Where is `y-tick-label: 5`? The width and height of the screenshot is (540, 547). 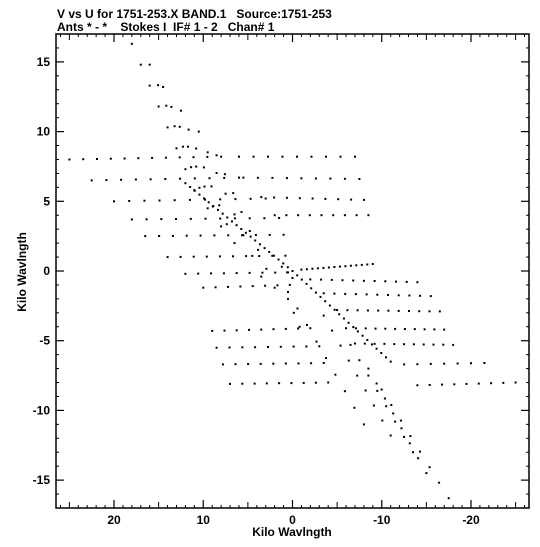
y-tick-label: 5 is located at coordinates (46, 201).